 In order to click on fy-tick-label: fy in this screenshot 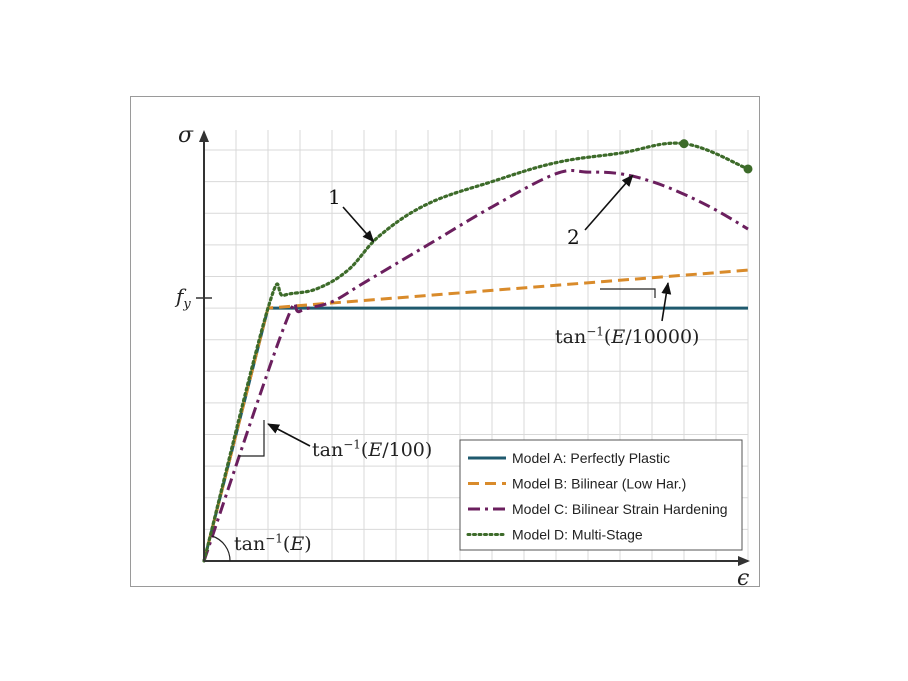, I will do `click(182, 298)`.